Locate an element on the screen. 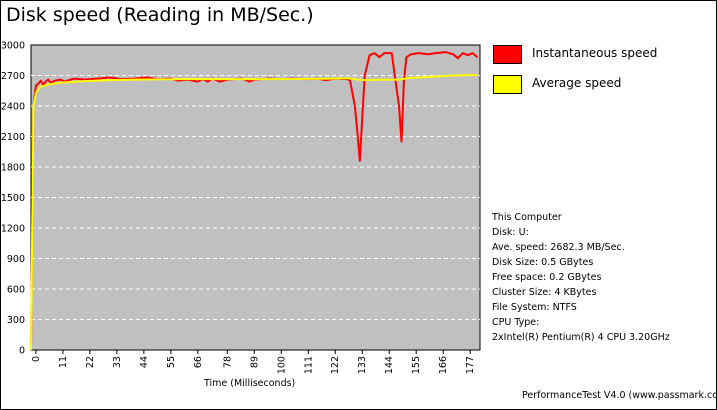 This screenshot has height=410, width=717. info-line: Disk Size: 0.5 GBytes is located at coordinates (543, 262).